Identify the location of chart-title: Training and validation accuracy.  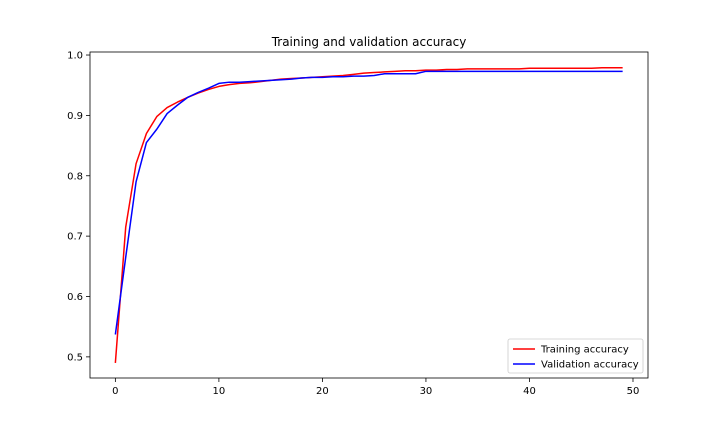
(369, 42).